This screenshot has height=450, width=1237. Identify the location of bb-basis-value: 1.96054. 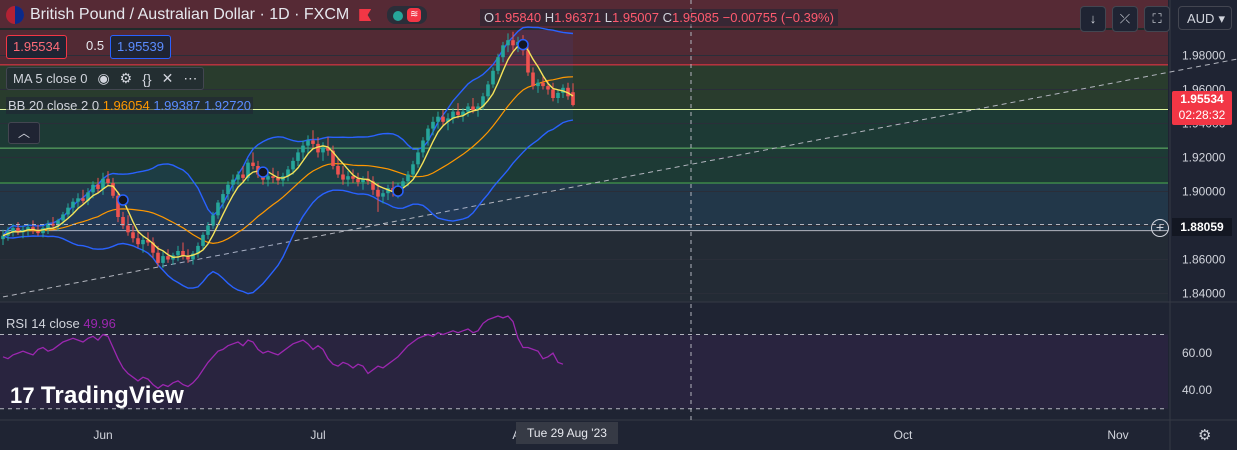
(126, 105).